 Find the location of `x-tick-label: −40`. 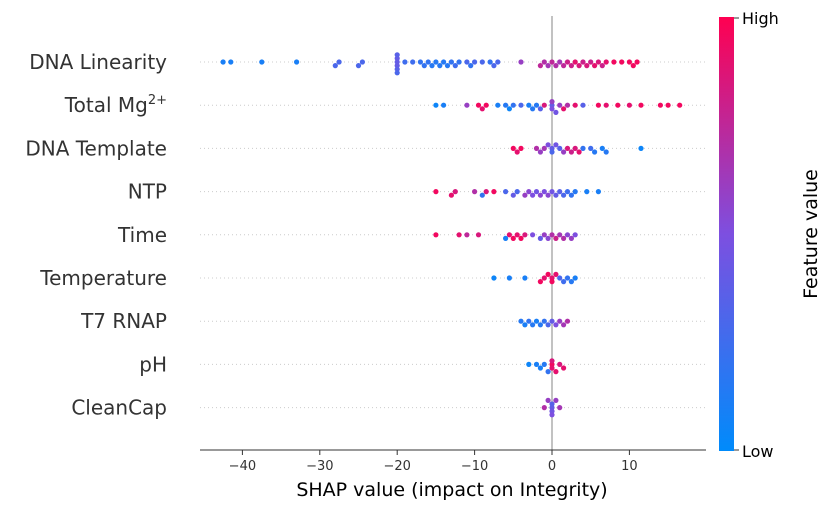

x-tick-label: −40 is located at coordinates (242, 466).